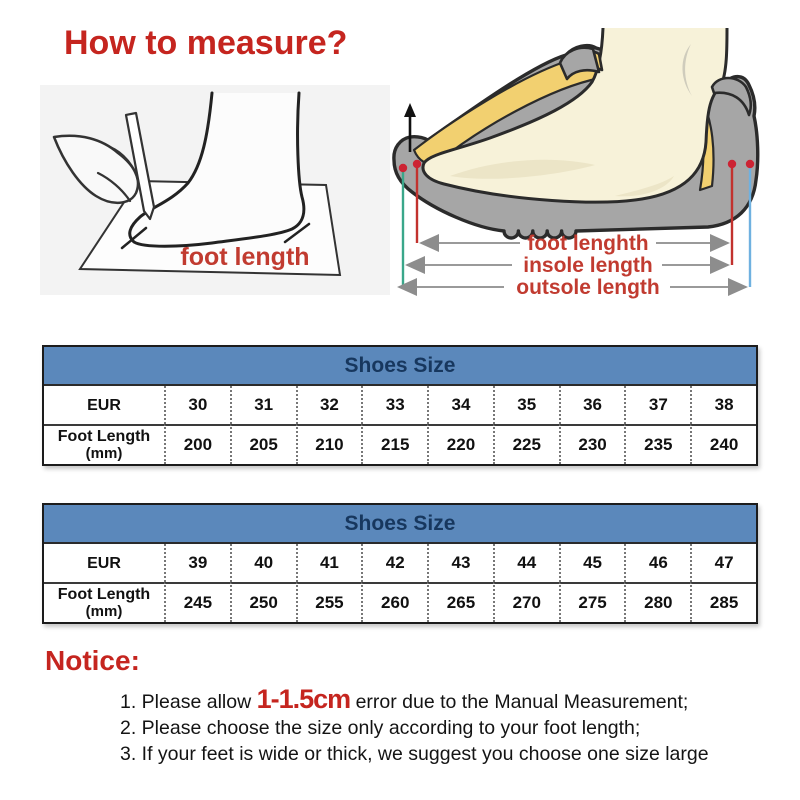  What do you see at coordinates (118, 174) in the screenshot?
I see `fingers` at bounding box center [118, 174].